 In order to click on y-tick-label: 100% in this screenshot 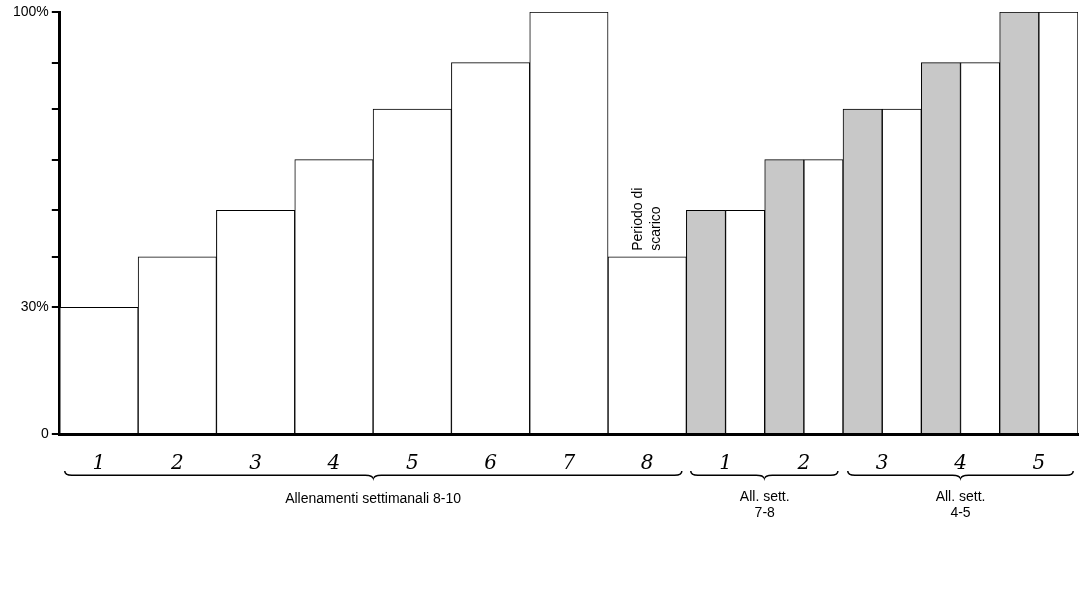, I will do `click(30, 10)`.